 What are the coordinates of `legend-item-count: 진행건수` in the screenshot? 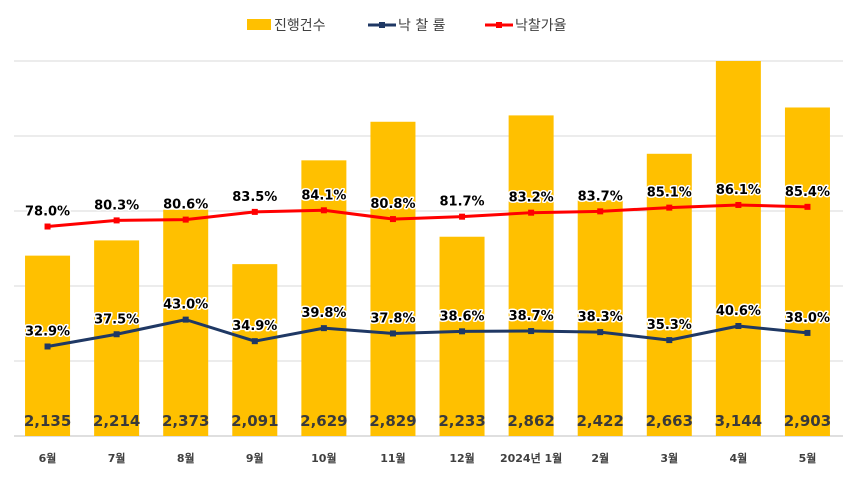 It's located at (286, 26).